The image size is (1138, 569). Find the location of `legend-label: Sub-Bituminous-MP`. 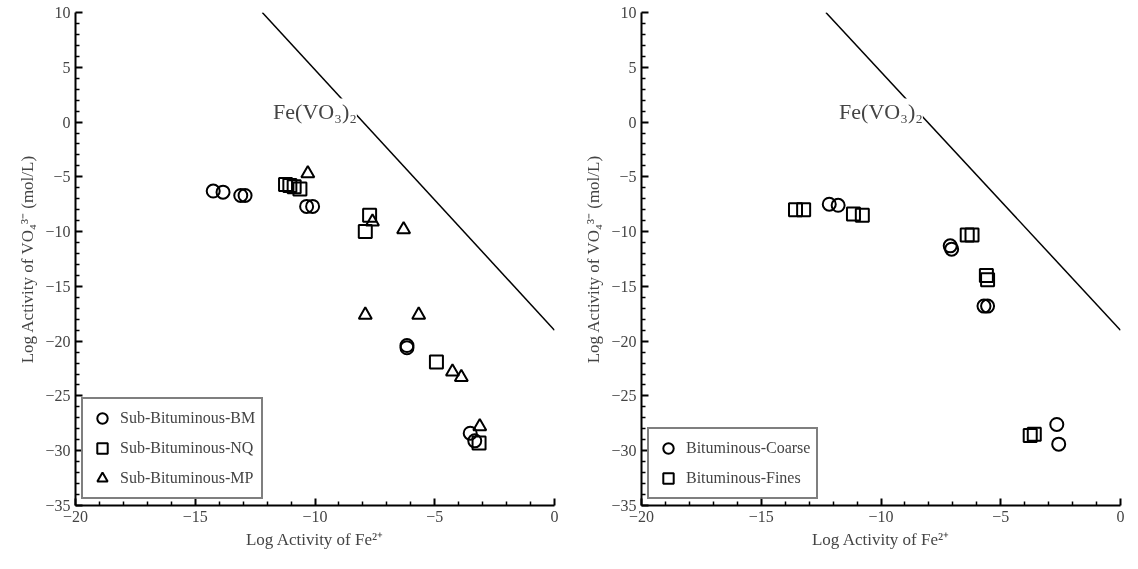

legend-label: Sub-Bituminous-MP is located at coordinates (187, 478).